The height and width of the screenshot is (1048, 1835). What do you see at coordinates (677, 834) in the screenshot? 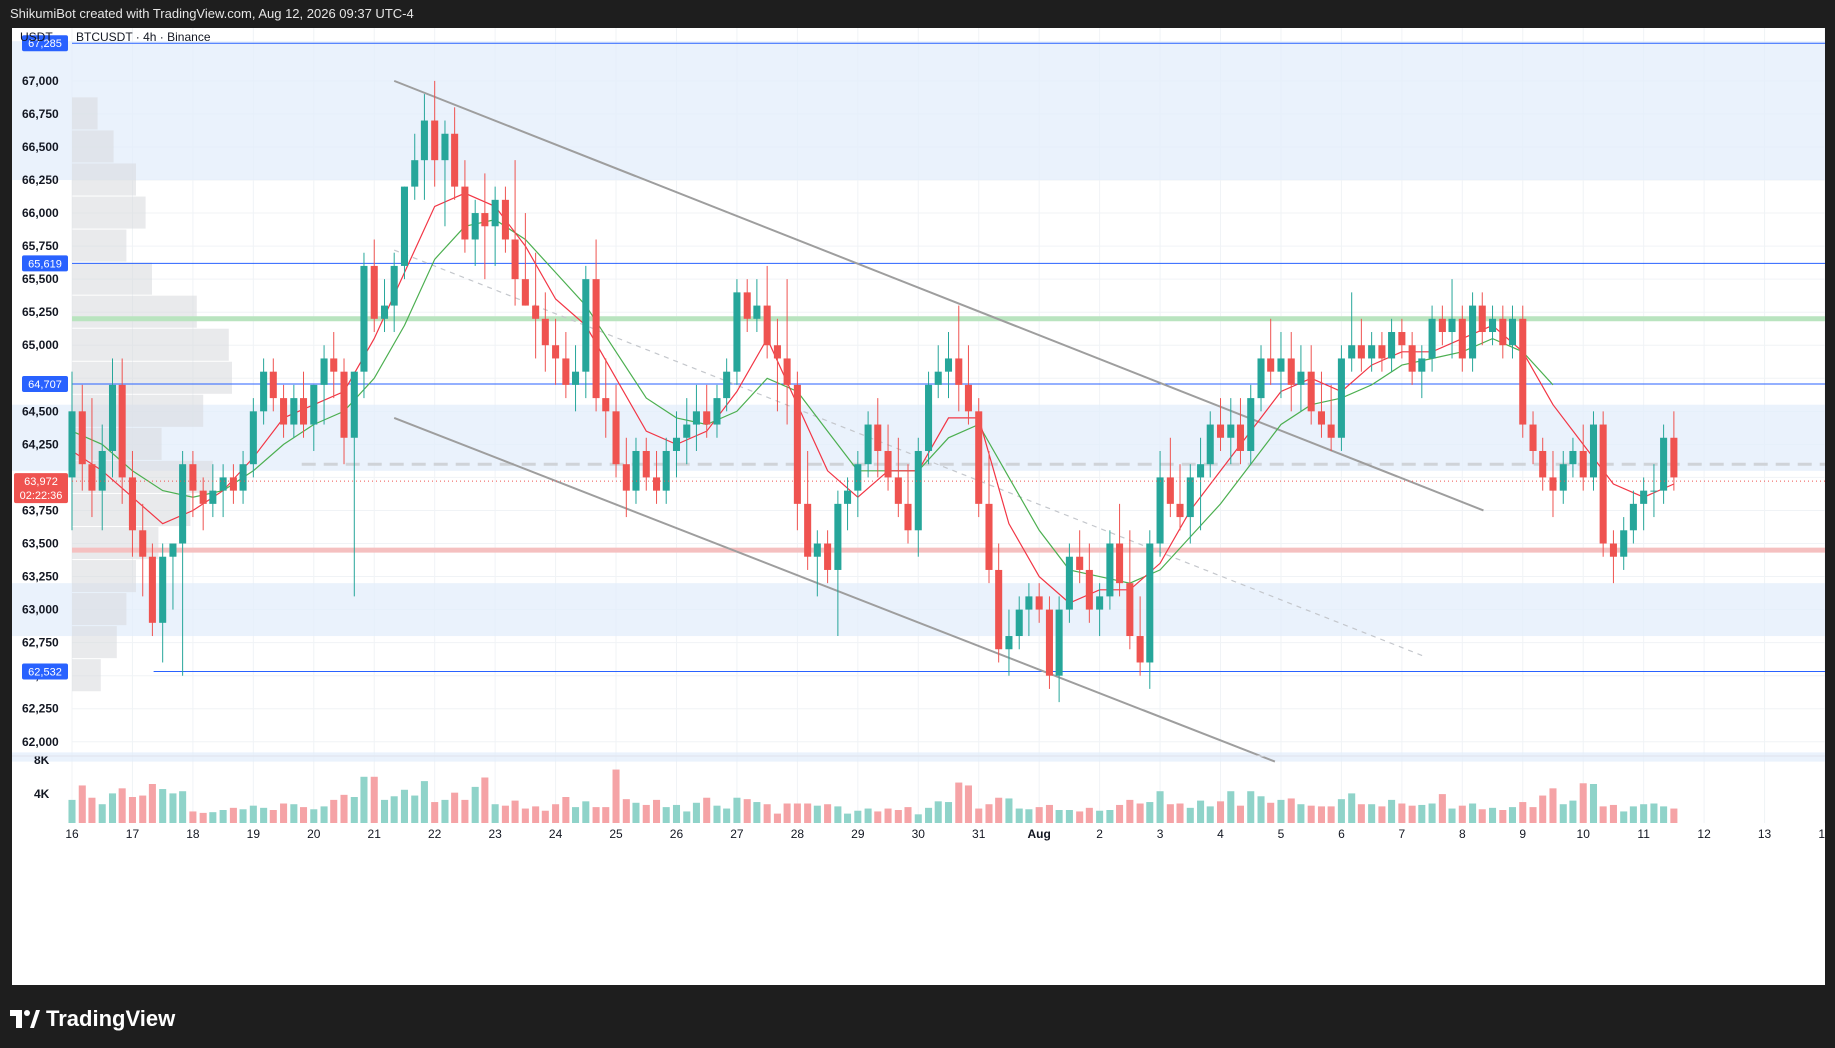
I see `x-tick-label: 26` at bounding box center [677, 834].